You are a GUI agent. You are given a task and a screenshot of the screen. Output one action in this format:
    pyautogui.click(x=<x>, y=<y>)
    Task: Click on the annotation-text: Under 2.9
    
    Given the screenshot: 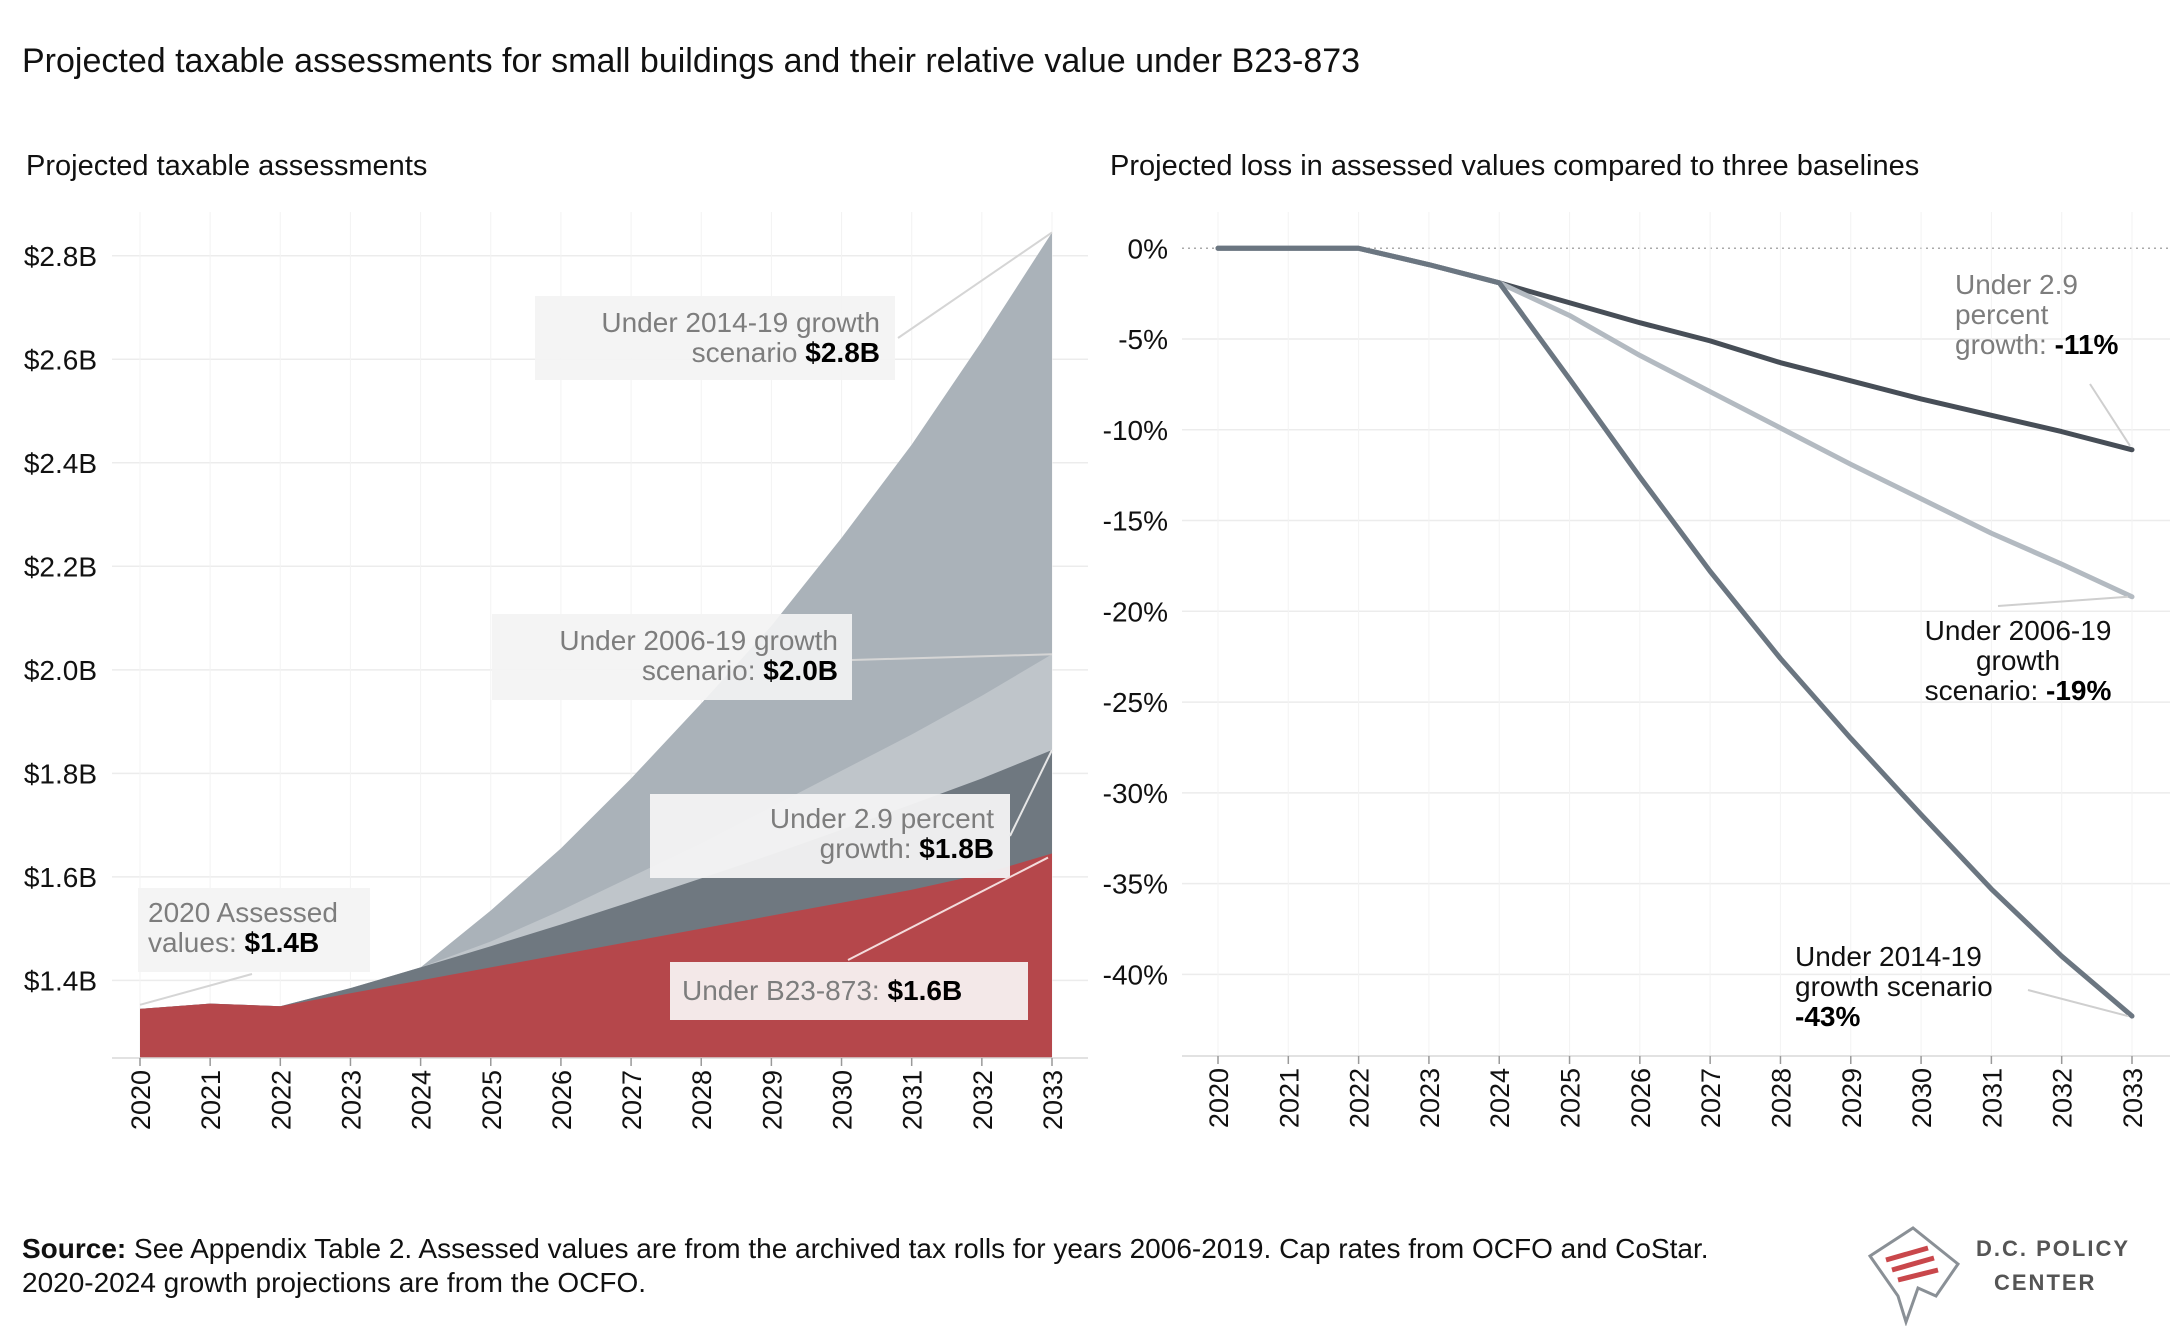 What is the action you would take?
    pyautogui.click(x=2016, y=284)
    